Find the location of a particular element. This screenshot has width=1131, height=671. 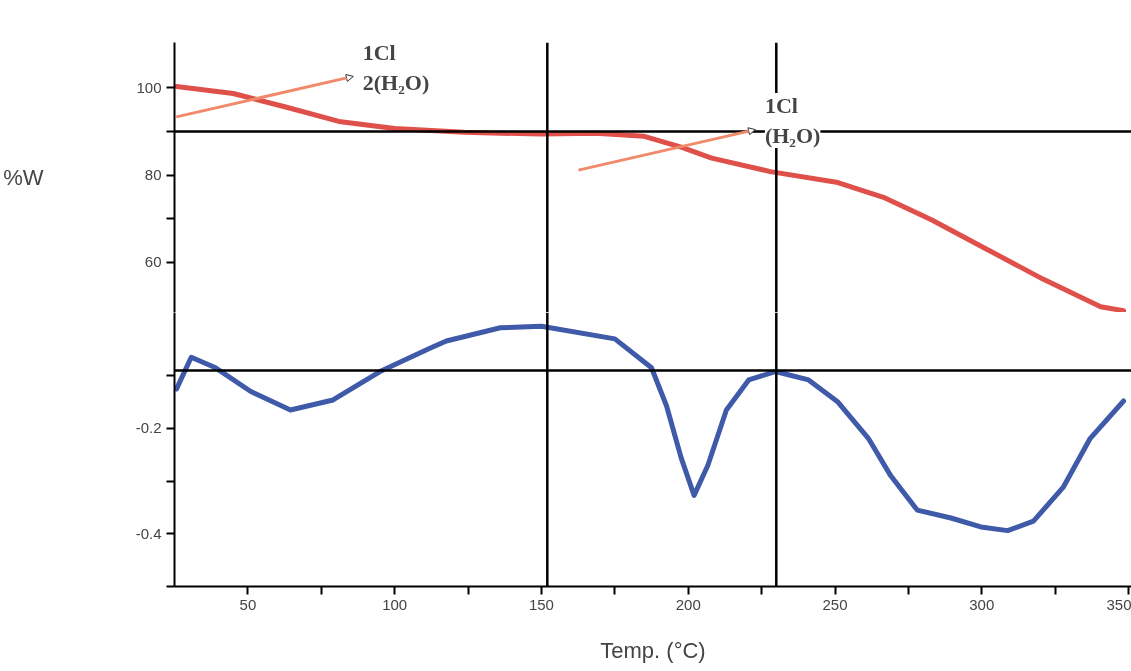

y-axis-title: %W is located at coordinates (23, 177).